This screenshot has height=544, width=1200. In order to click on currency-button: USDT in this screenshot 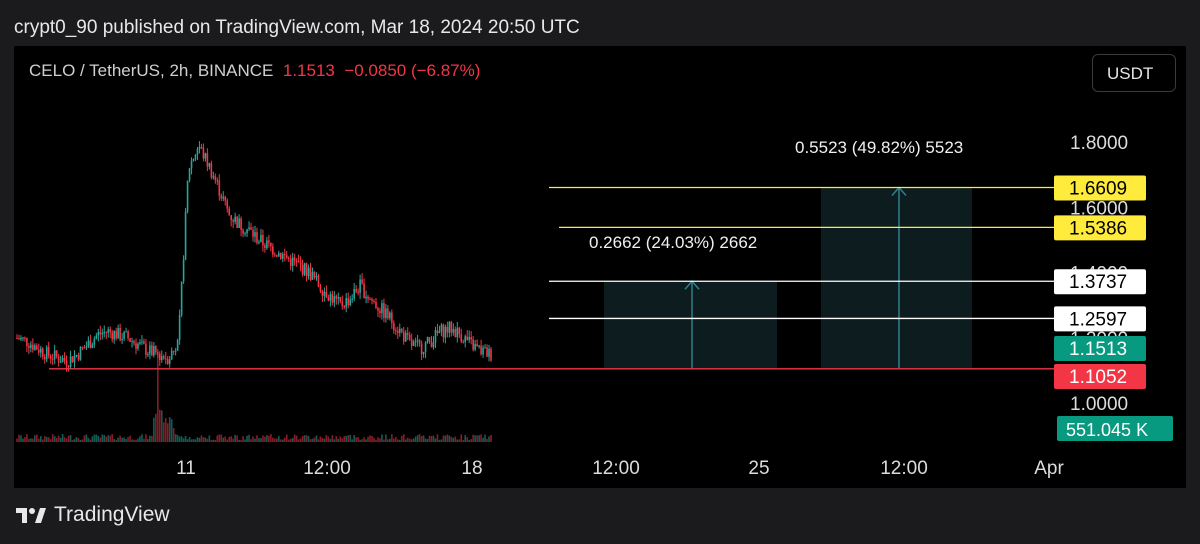, I will do `click(1134, 73)`.